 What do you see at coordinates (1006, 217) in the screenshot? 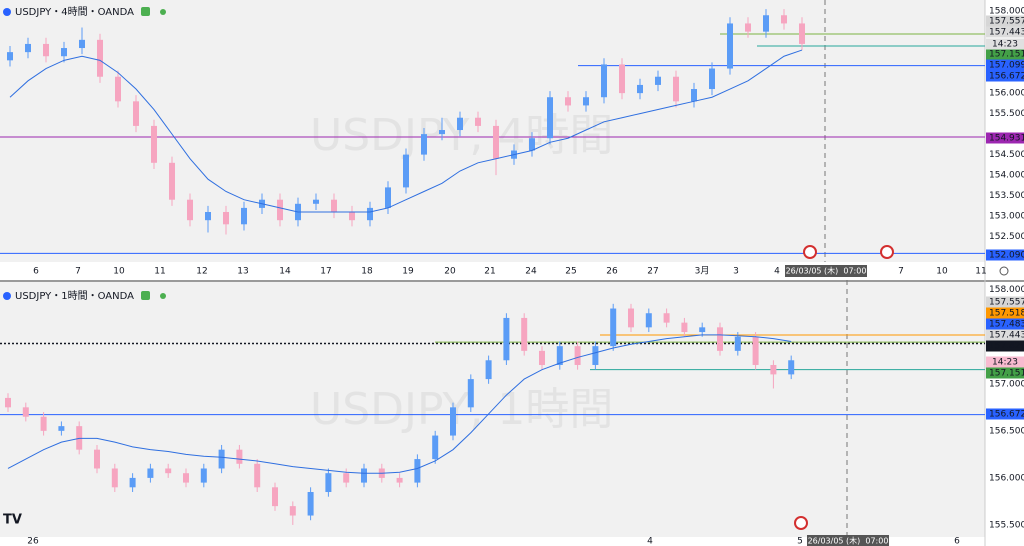
I see `y-tick-label: 153.000` at bounding box center [1006, 217].